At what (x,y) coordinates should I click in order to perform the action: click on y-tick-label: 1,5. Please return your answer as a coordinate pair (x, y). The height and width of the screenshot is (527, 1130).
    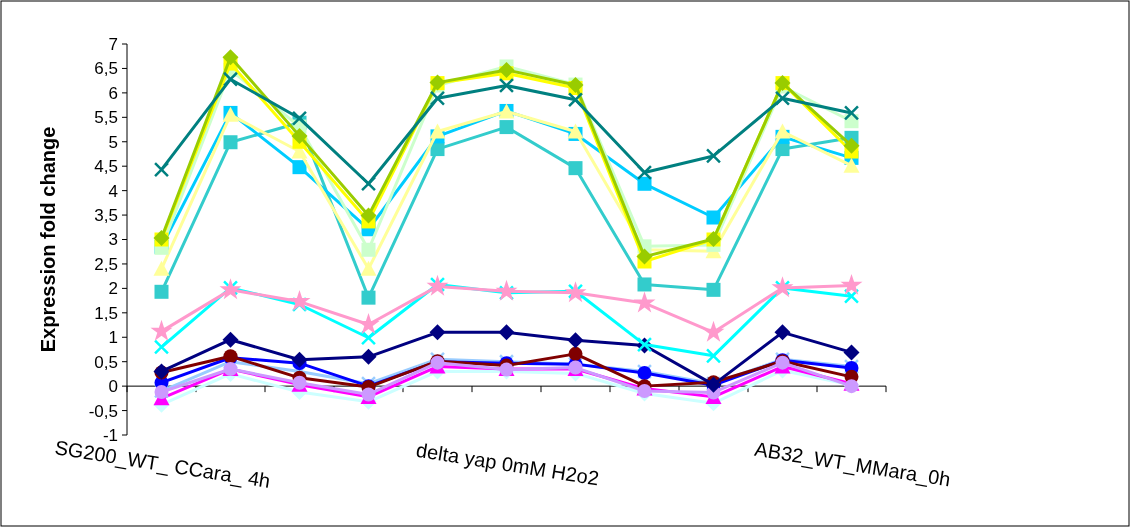
    Looking at the image, I should click on (106, 313).